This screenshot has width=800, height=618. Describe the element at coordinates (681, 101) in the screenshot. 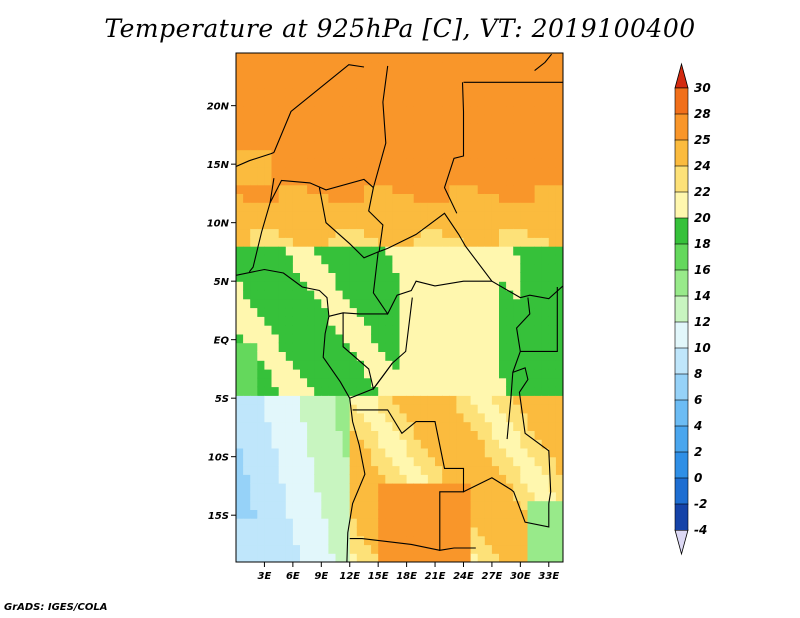

I see `colorbar-segment` at that location.